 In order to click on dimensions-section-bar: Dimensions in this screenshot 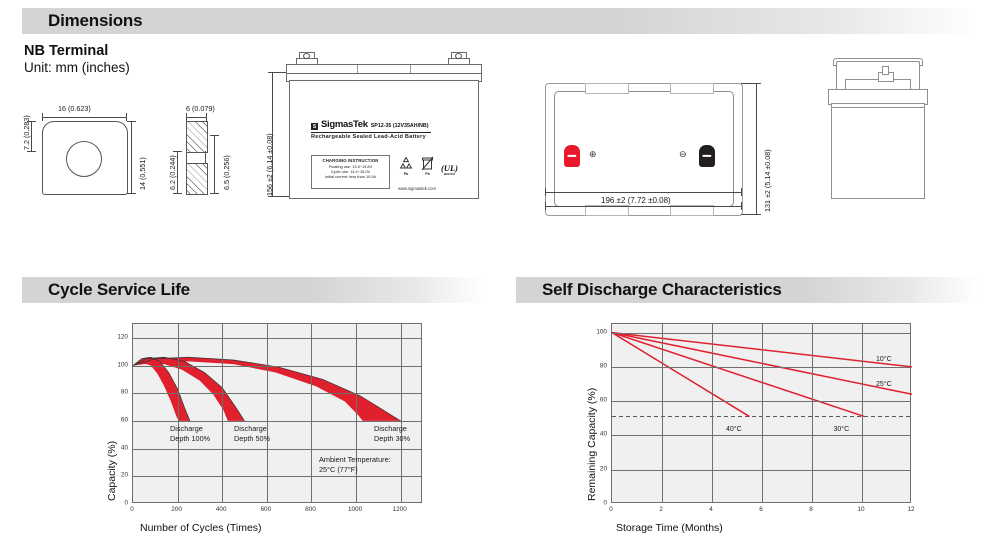, I will do `click(500, 21)`.